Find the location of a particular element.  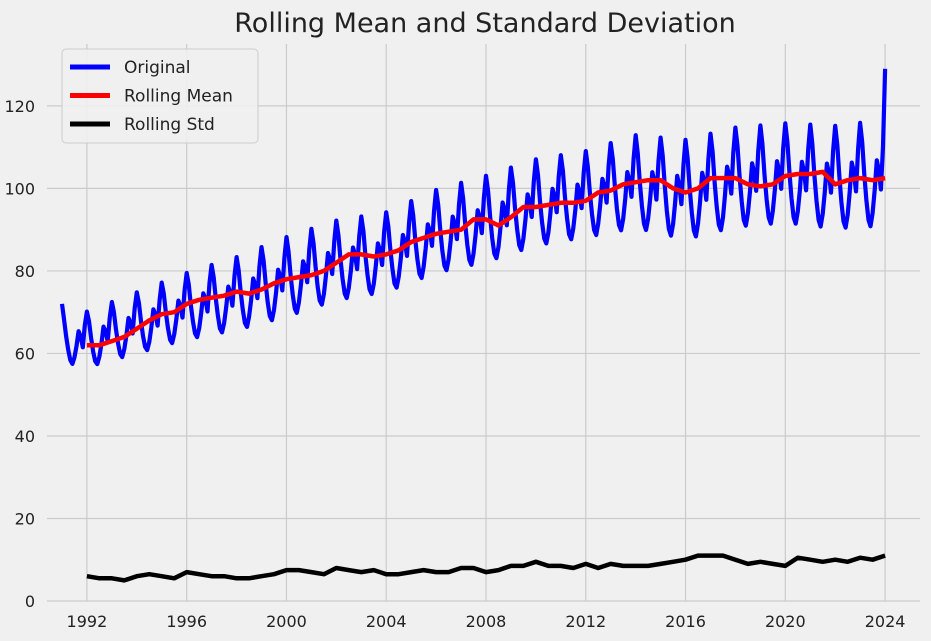

y-axis: 0 20 40 60 80 100 120 is located at coordinates (19, 354).